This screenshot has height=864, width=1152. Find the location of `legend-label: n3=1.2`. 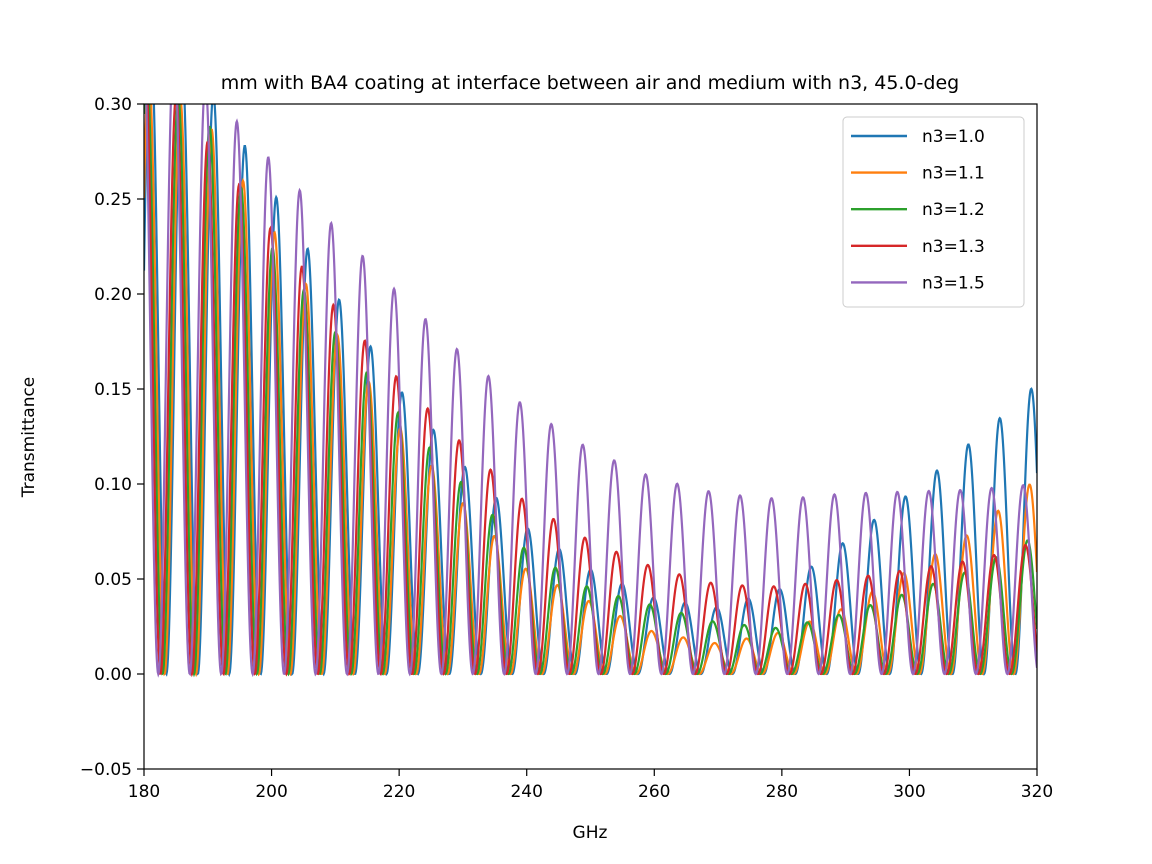

legend-label: n3=1.2 is located at coordinates (953, 210).